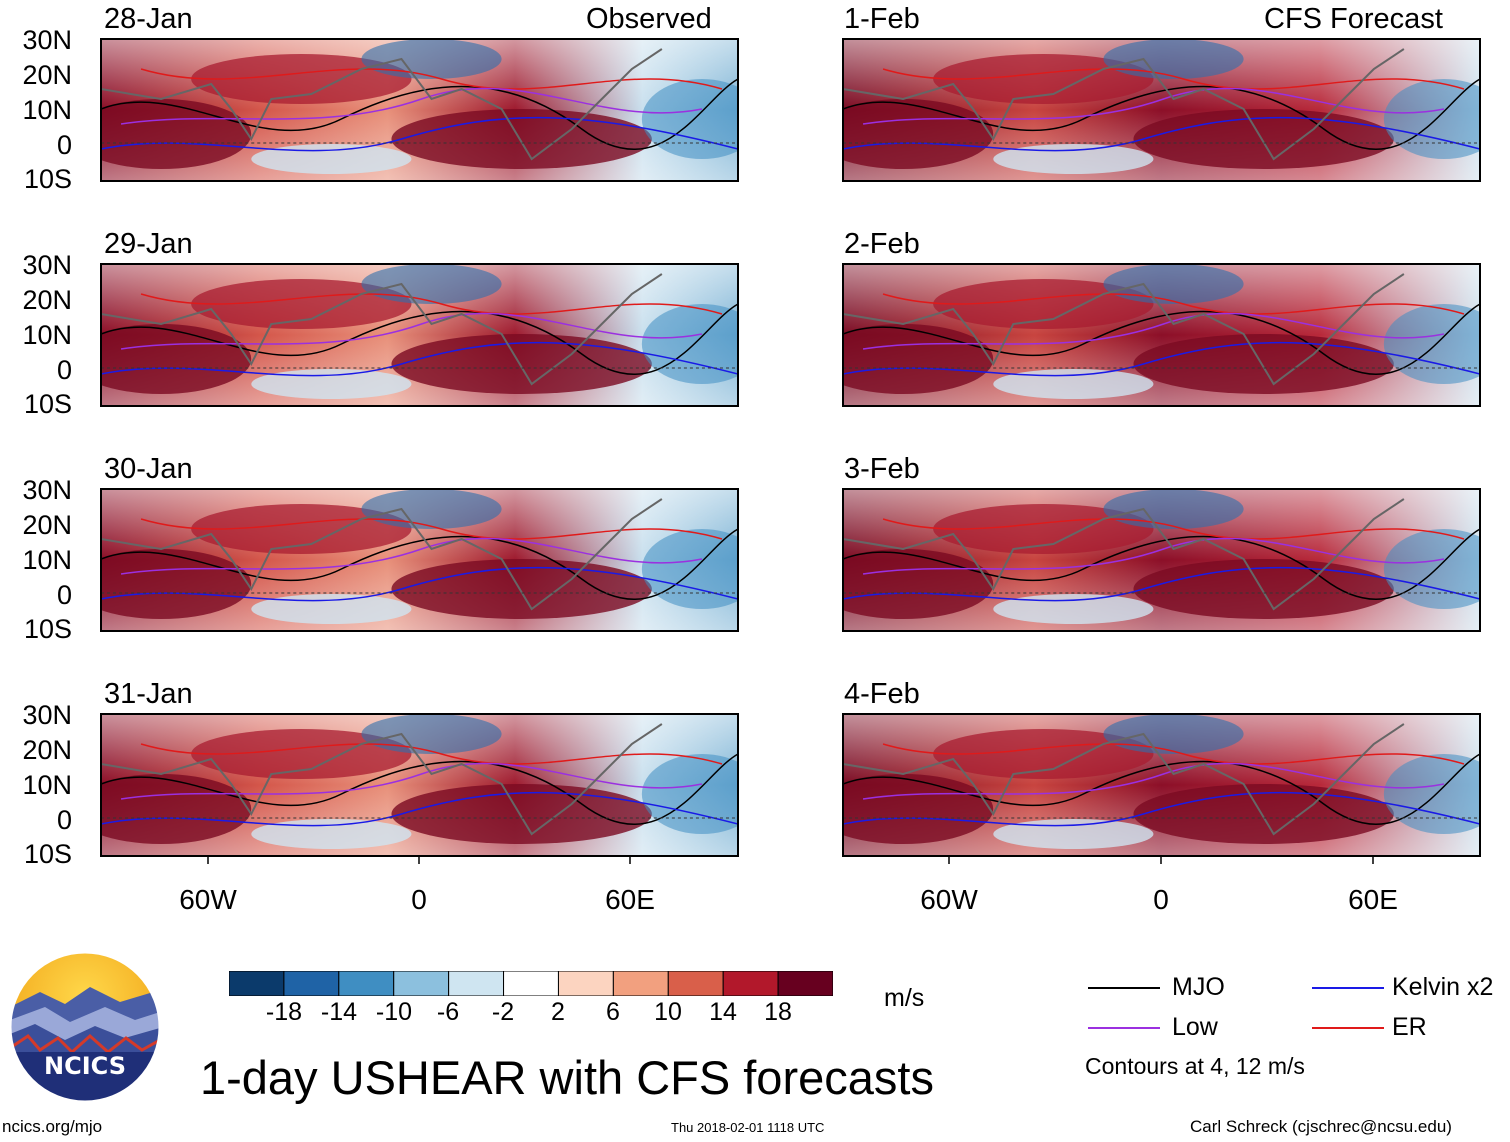  I want to click on colorbar-tick: -18, so click(284, 1012).